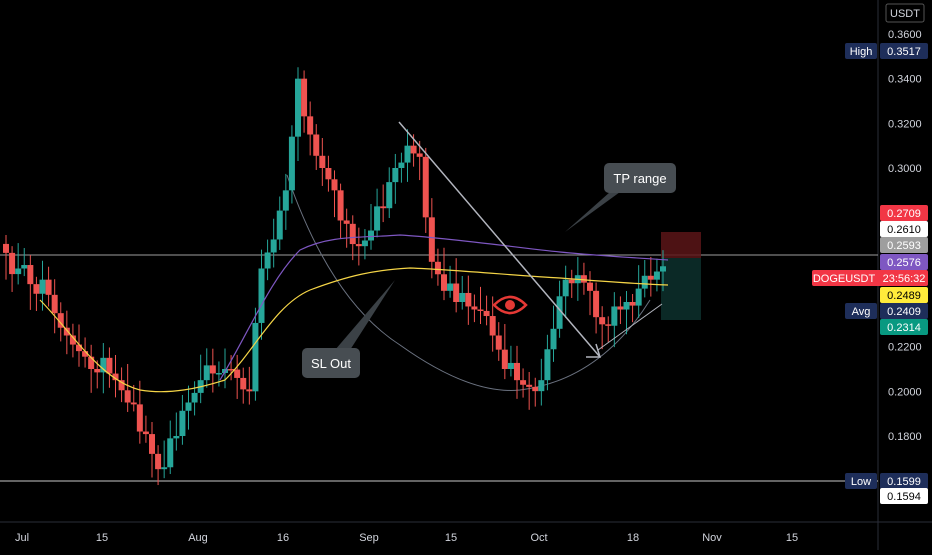 The image size is (932, 555). I want to click on time-axis-label: 16, so click(283, 538).